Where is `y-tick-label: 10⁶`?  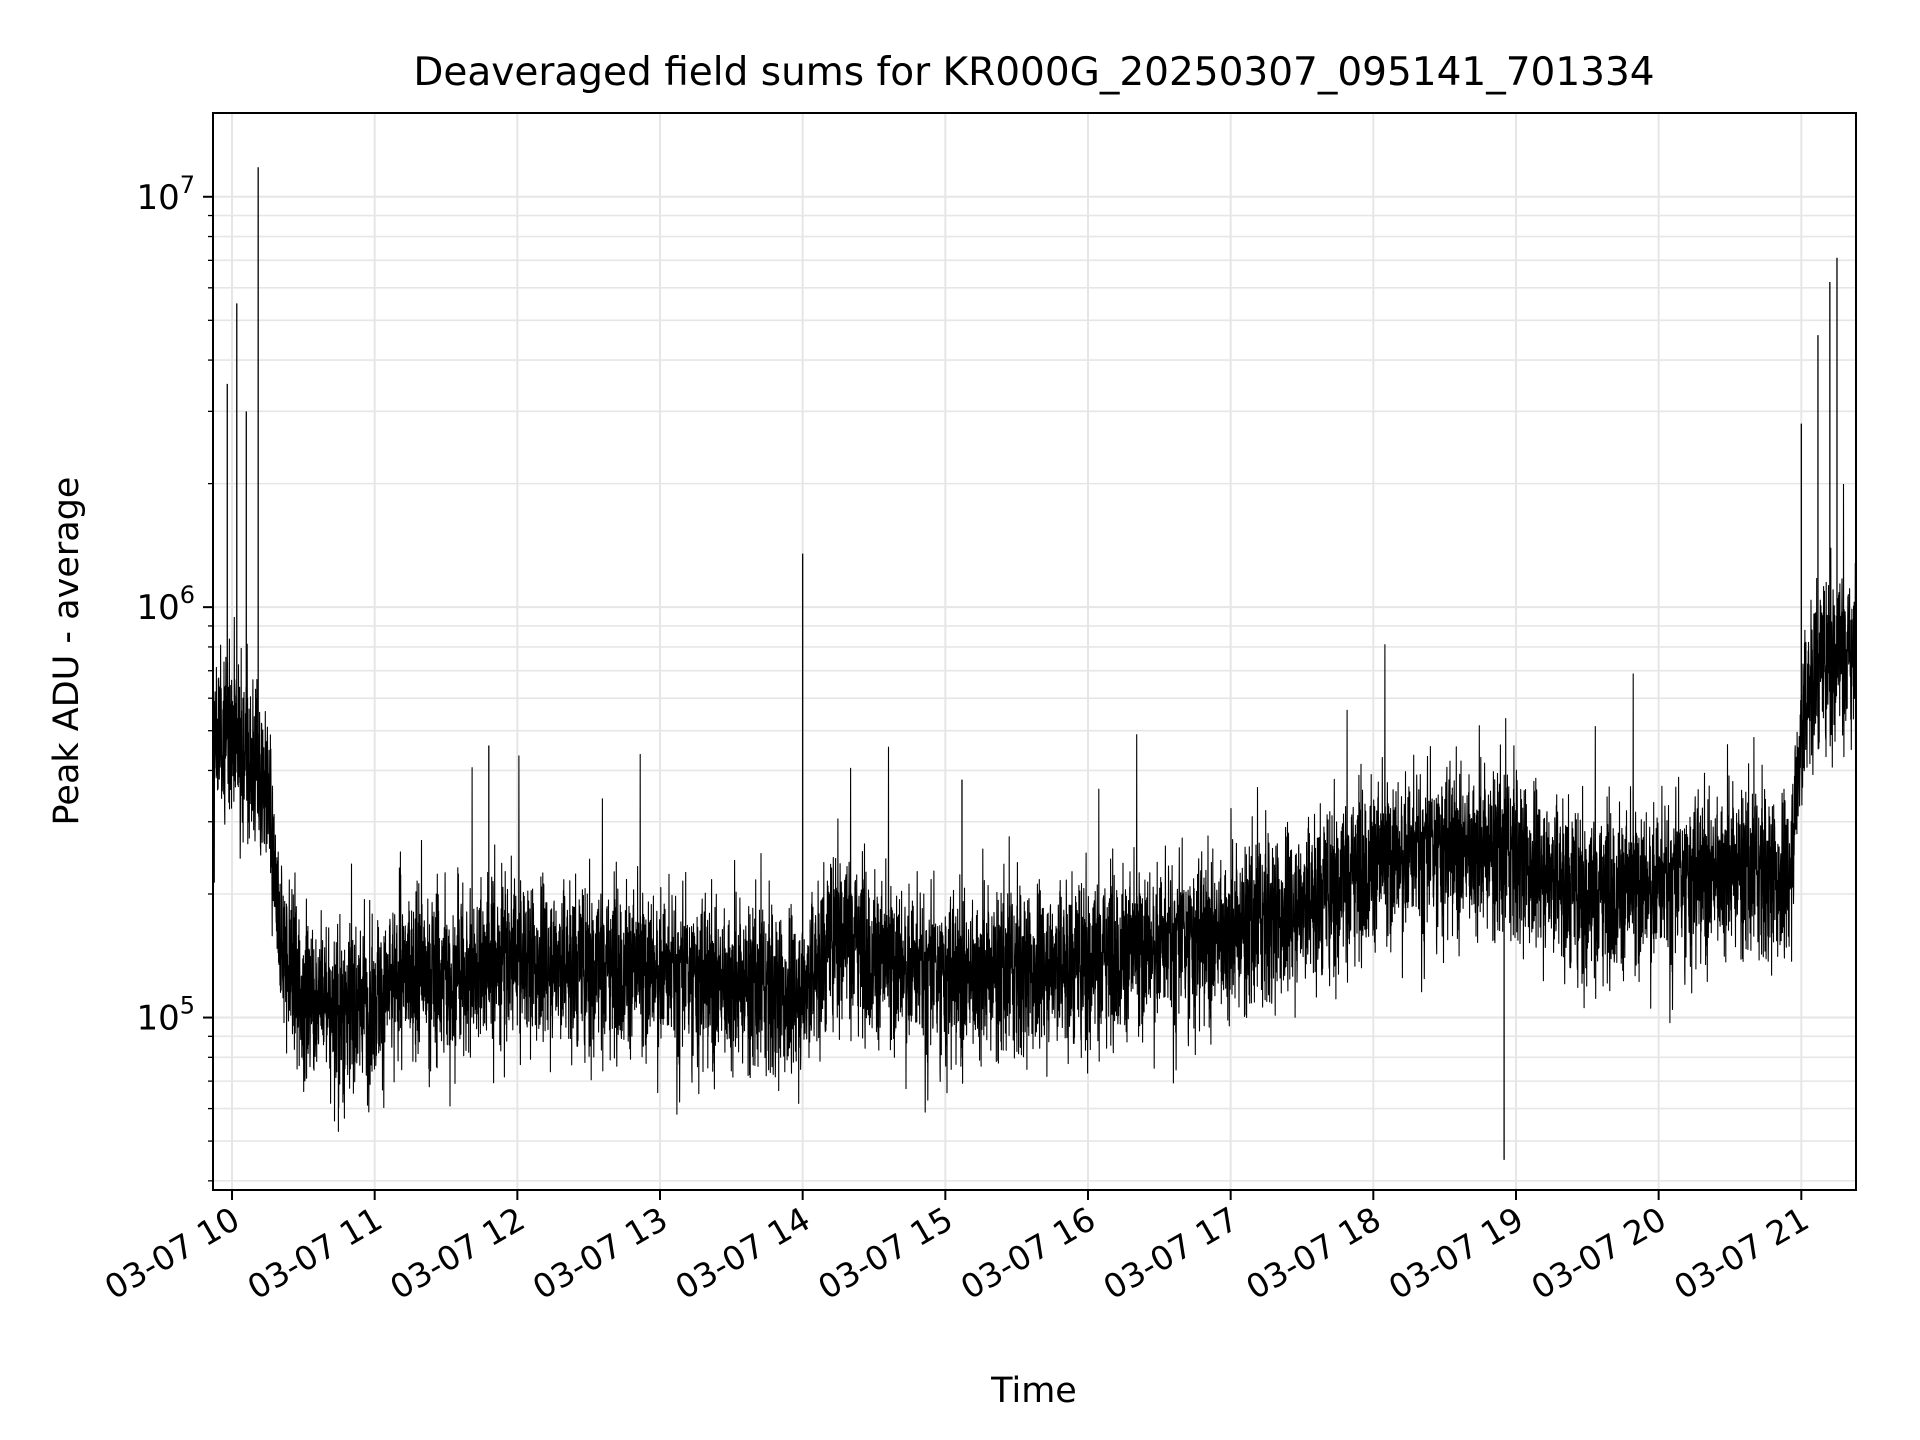
y-tick-label: 10⁶ is located at coordinates (165, 604).